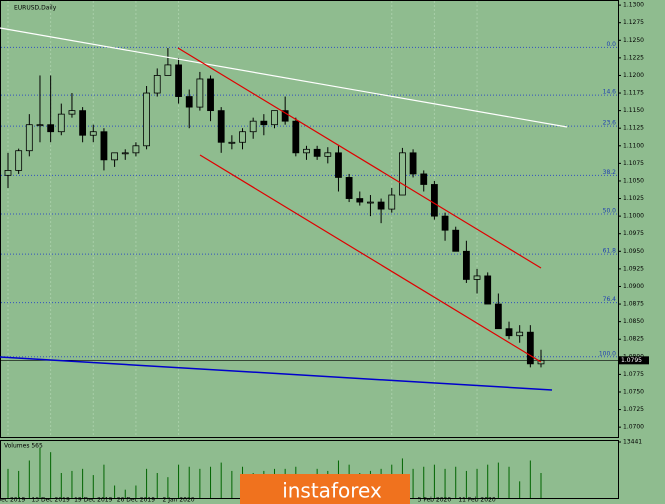  Describe the element at coordinates (633, 391) in the screenshot. I see `y-tick-label: 1.0750` at that location.